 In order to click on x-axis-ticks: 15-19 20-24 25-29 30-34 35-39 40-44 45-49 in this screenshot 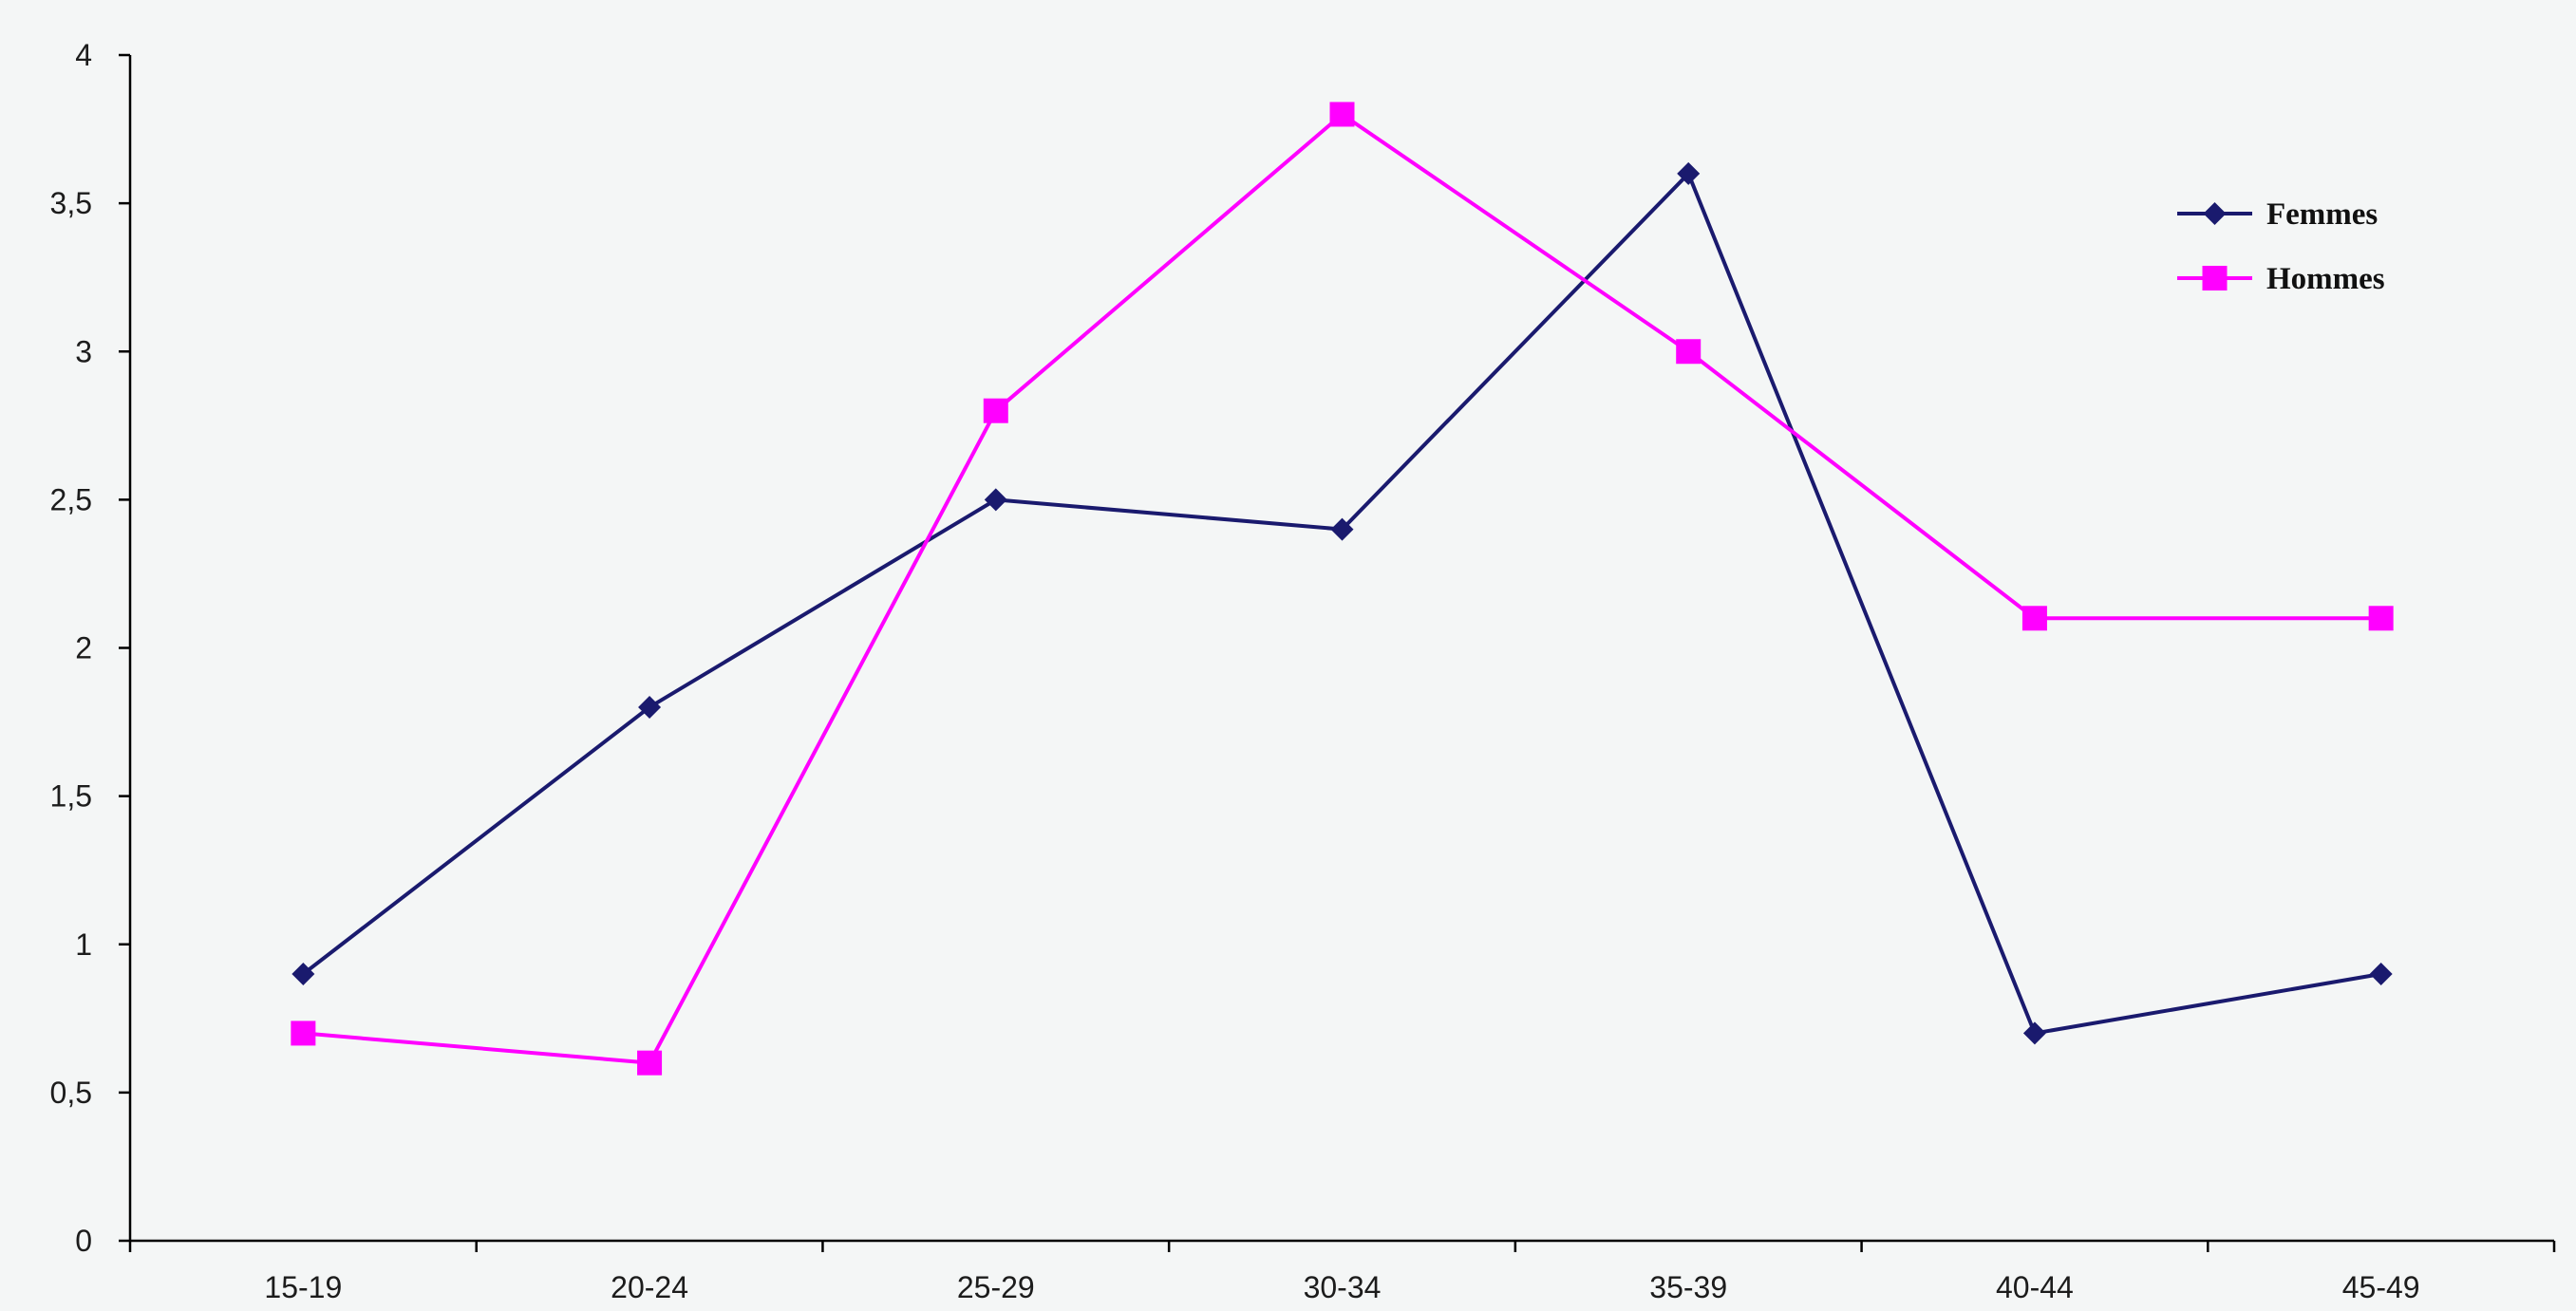, I will do `click(1342, 1273)`.